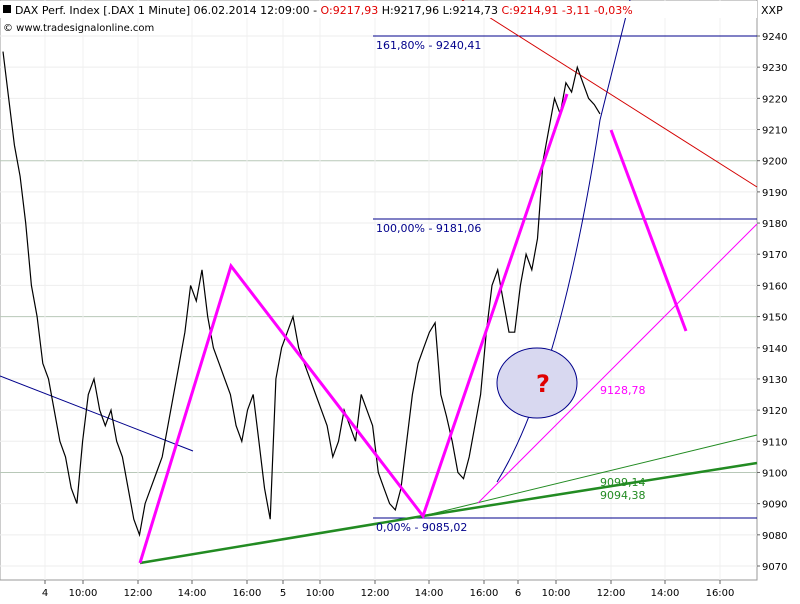  I want to click on header-high: H:9217,96, so click(408, 10).